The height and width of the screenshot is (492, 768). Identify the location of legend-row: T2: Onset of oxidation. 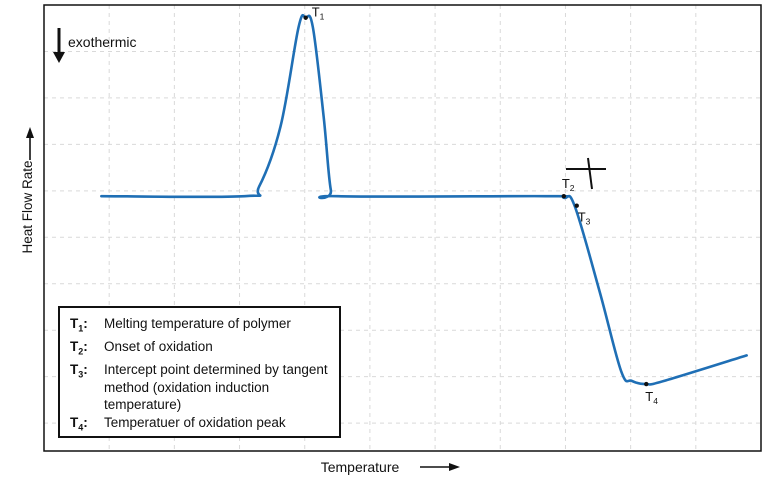
(200, 349).